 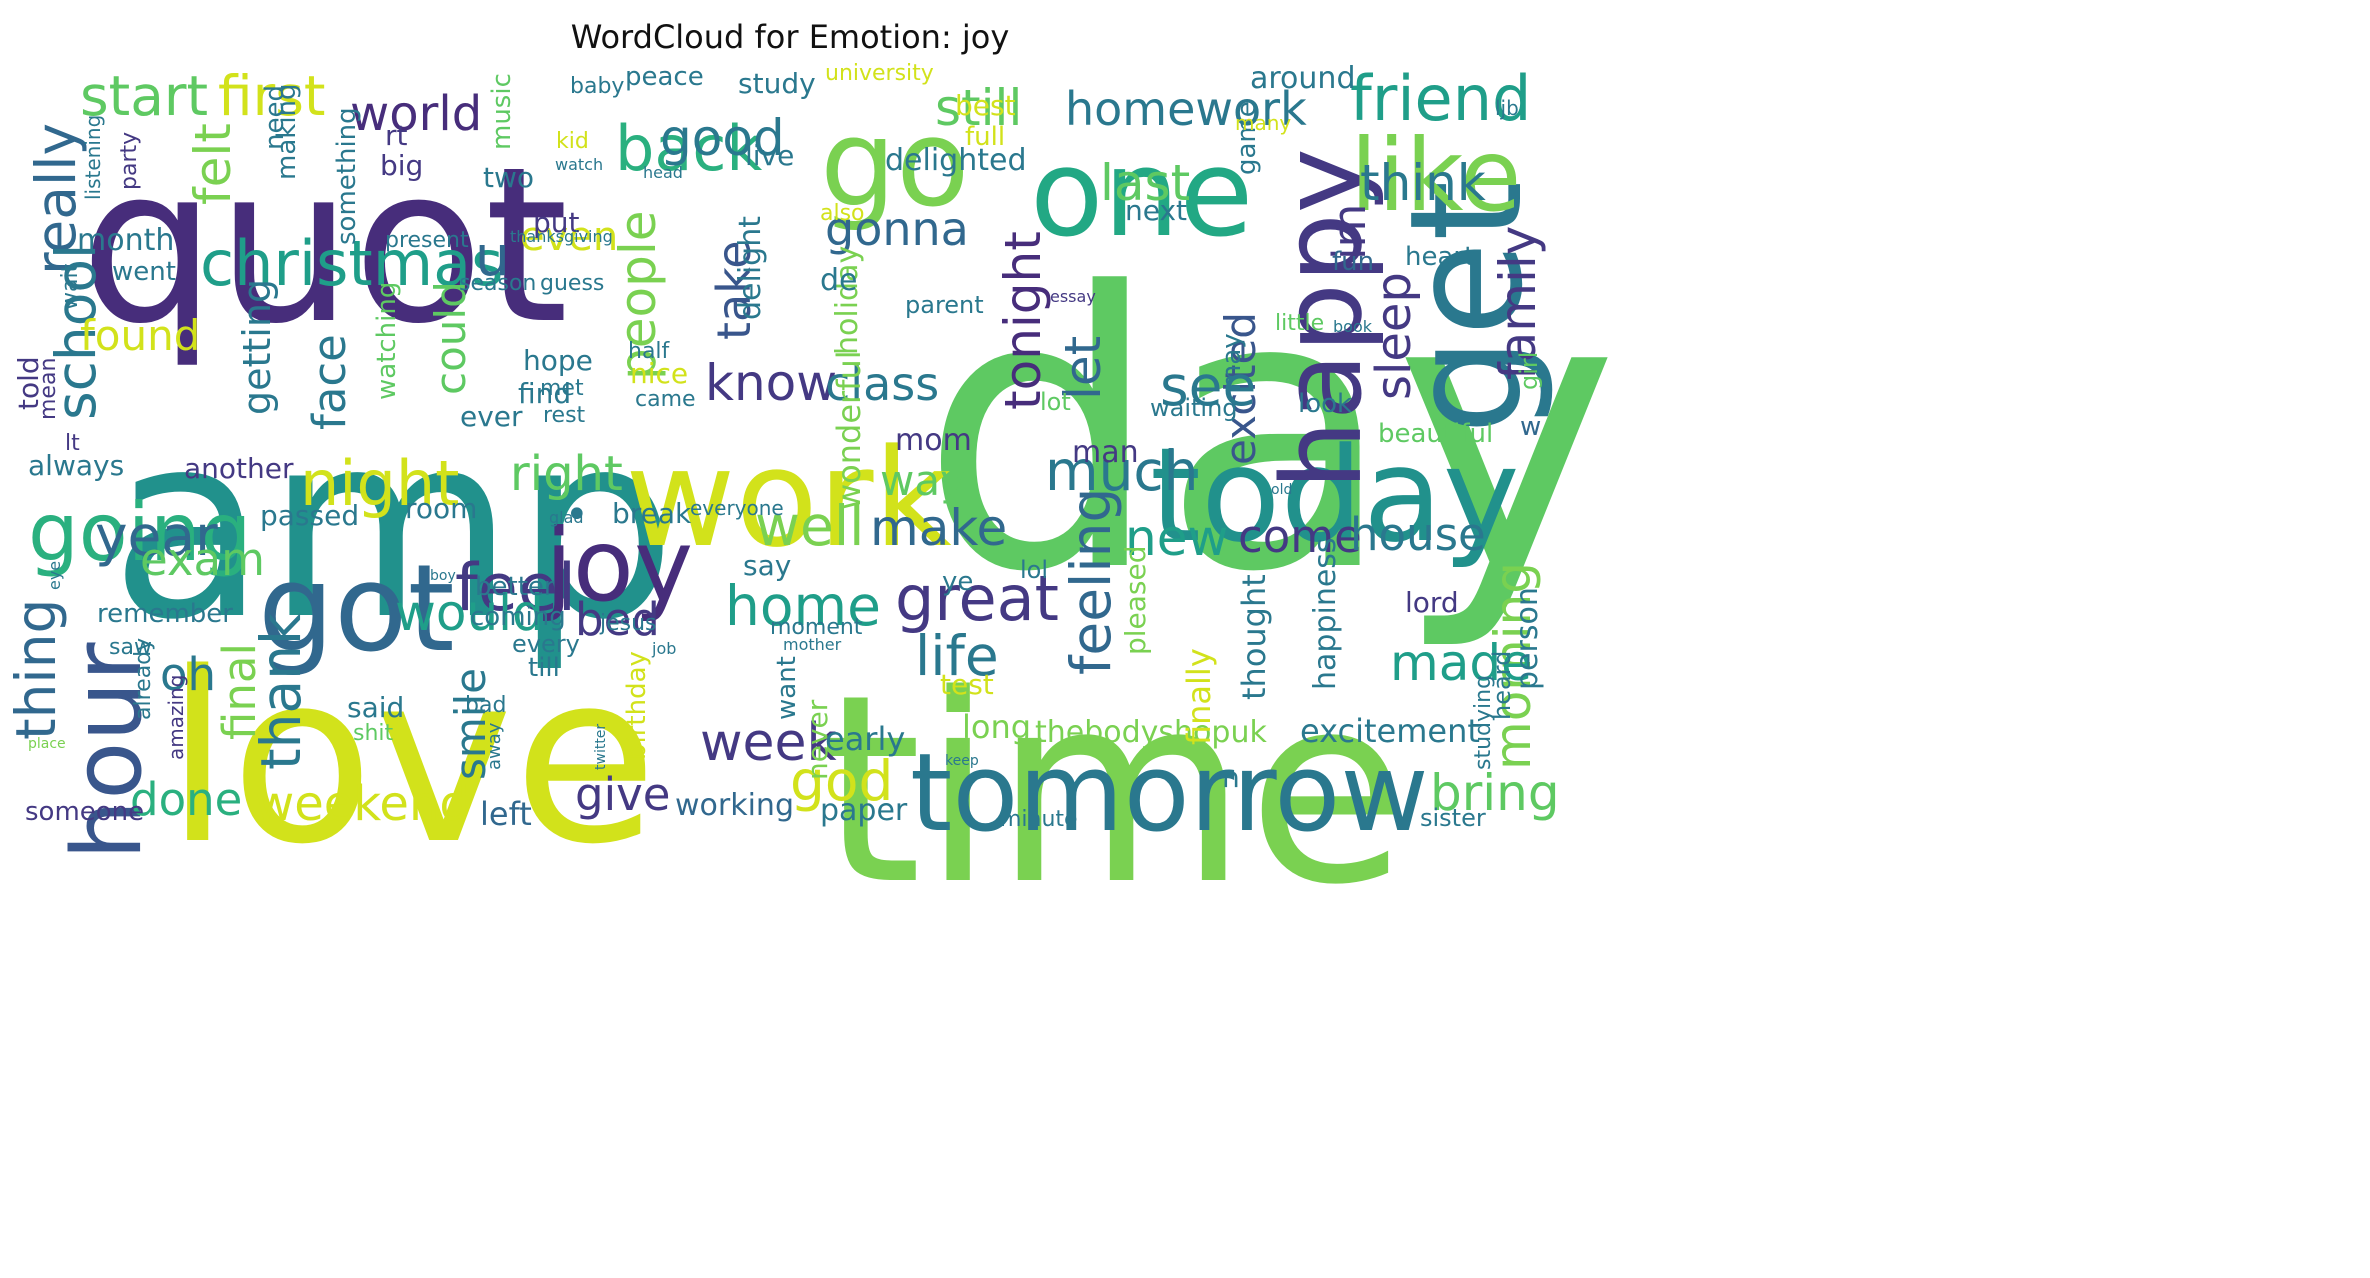 I want to click on word-christmas: christmas, so click(x=351, y=263).